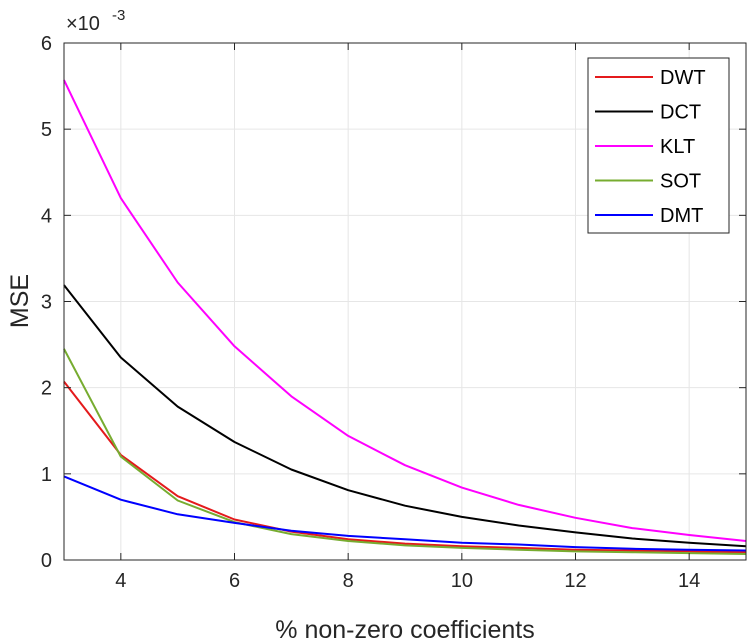 This screenshot has height=644, width=750. I want to click on y-tick-label: 3, so click(46, 303).